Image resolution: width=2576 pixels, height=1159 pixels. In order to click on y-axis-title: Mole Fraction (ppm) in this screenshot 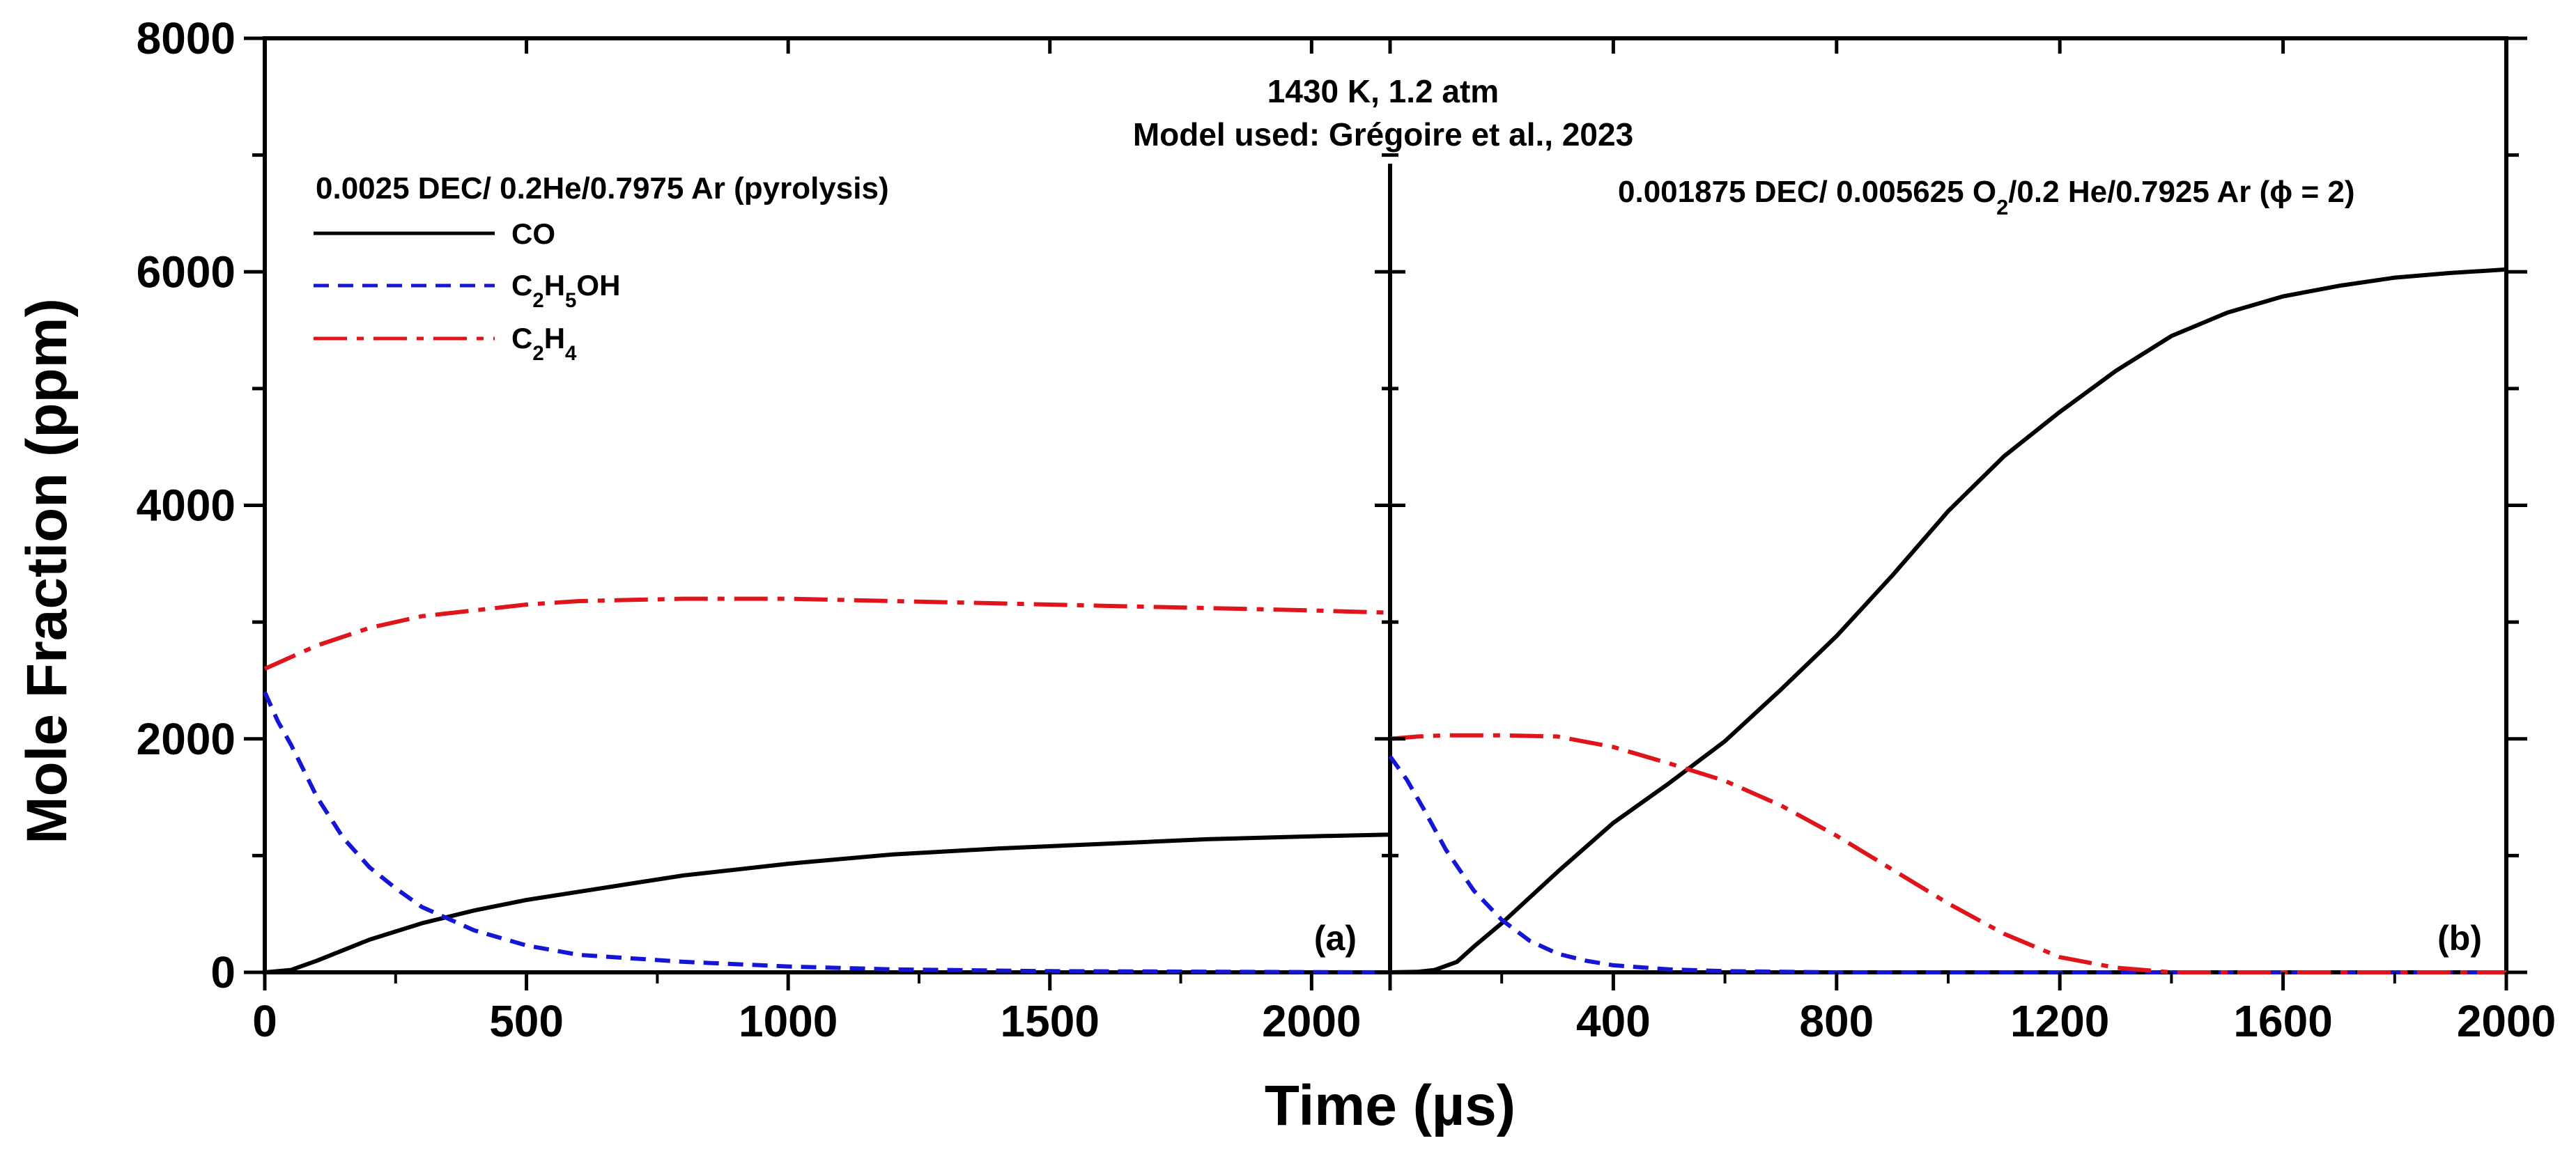, I will do `click(47, 571)`.